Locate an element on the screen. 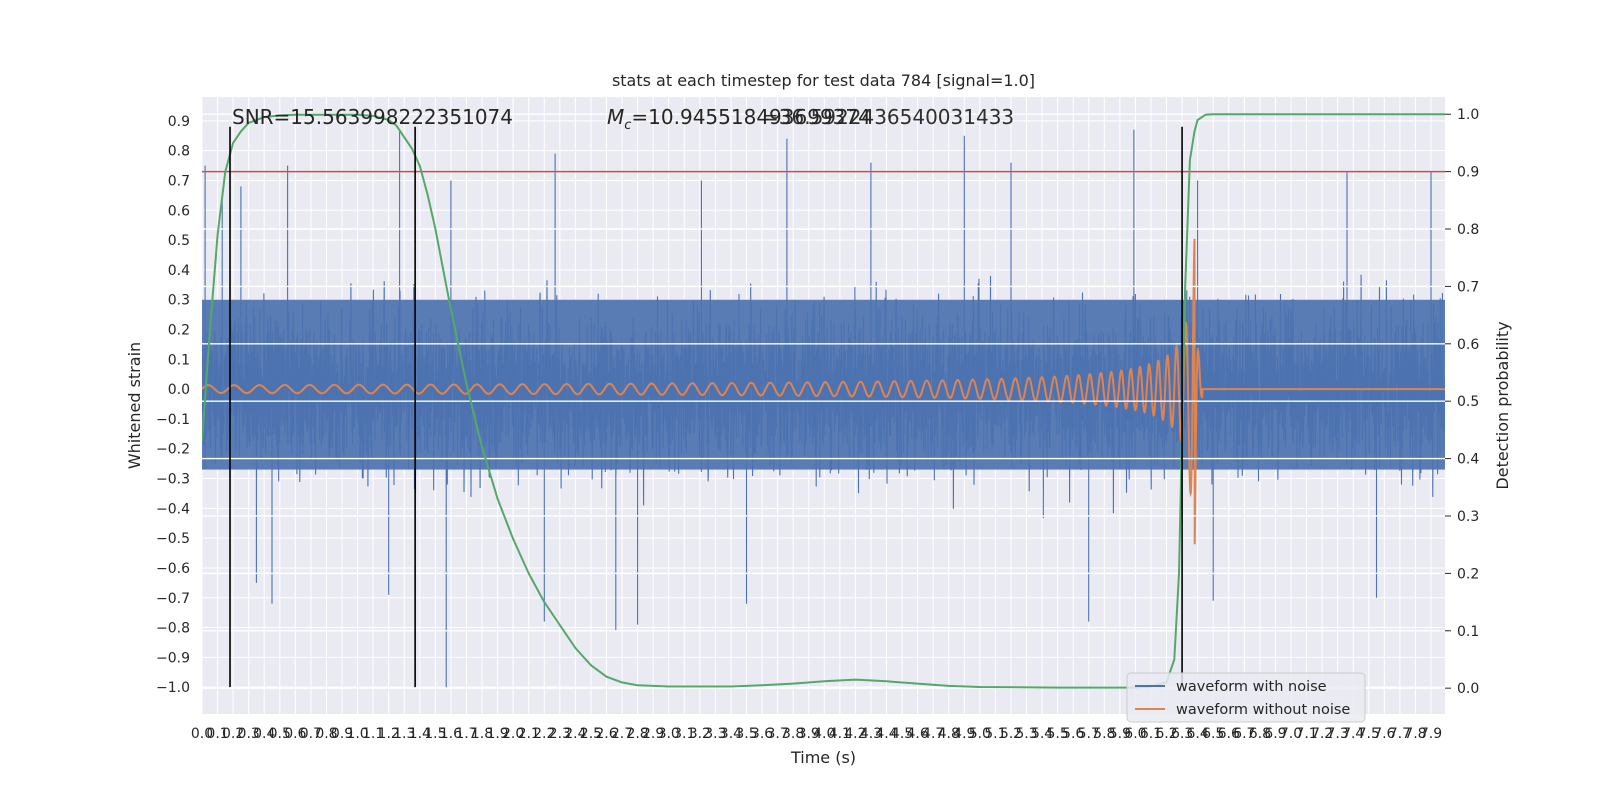  x-tick-label: 3.6 is located at coordinates (762, 734).